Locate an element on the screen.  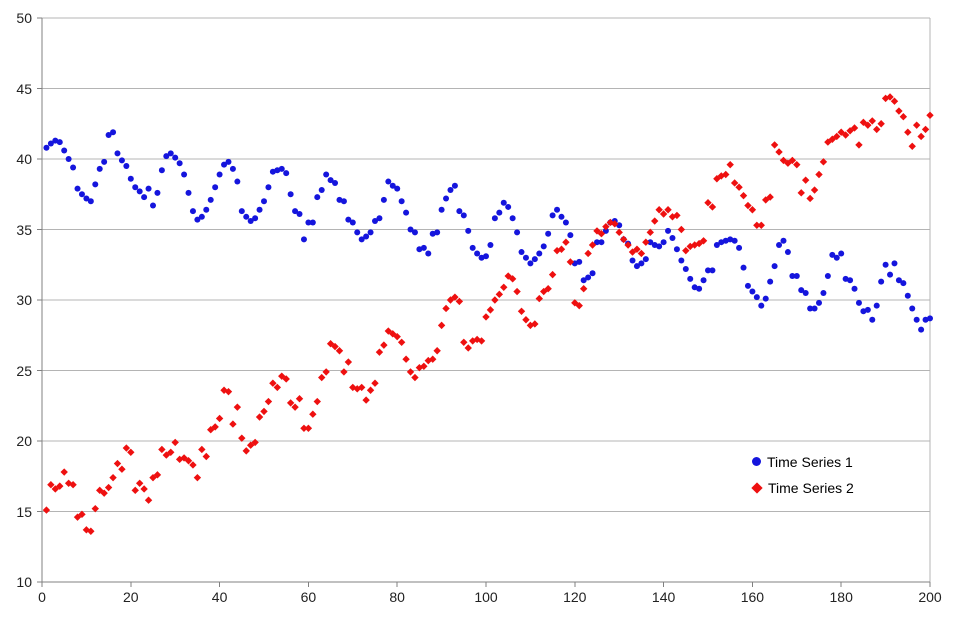
x-tick-label: 60 is located at coordinates (308, 597).